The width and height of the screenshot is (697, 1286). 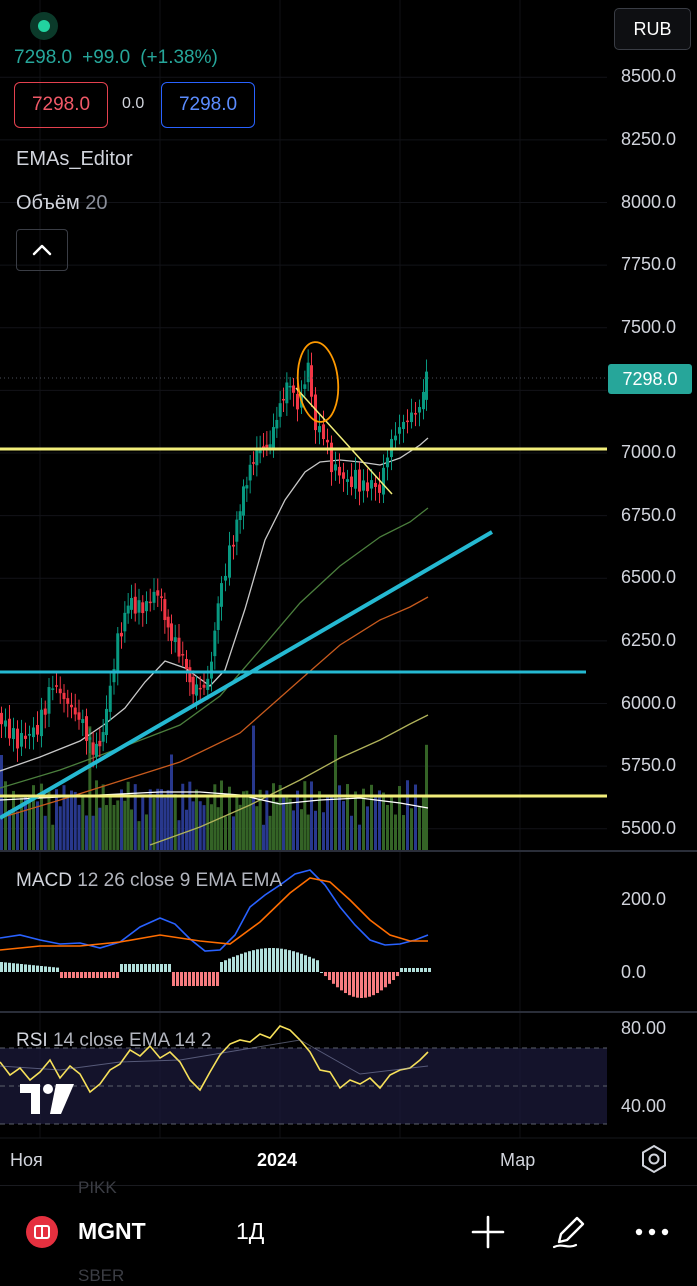 I want to click on symbol-button: MGNT, so click(x=112, y=1231).